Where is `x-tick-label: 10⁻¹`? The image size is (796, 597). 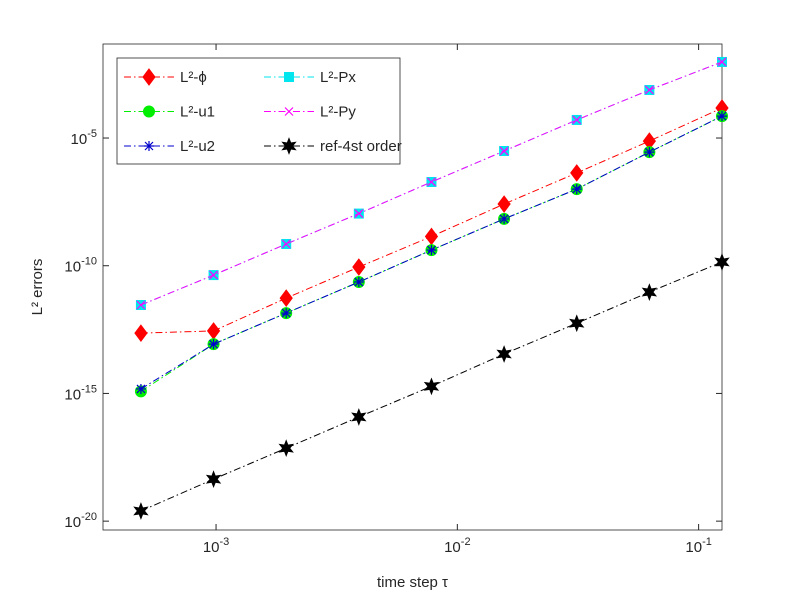
x-tick-label: 10⁻¹ is located at coordinates (698, 546).